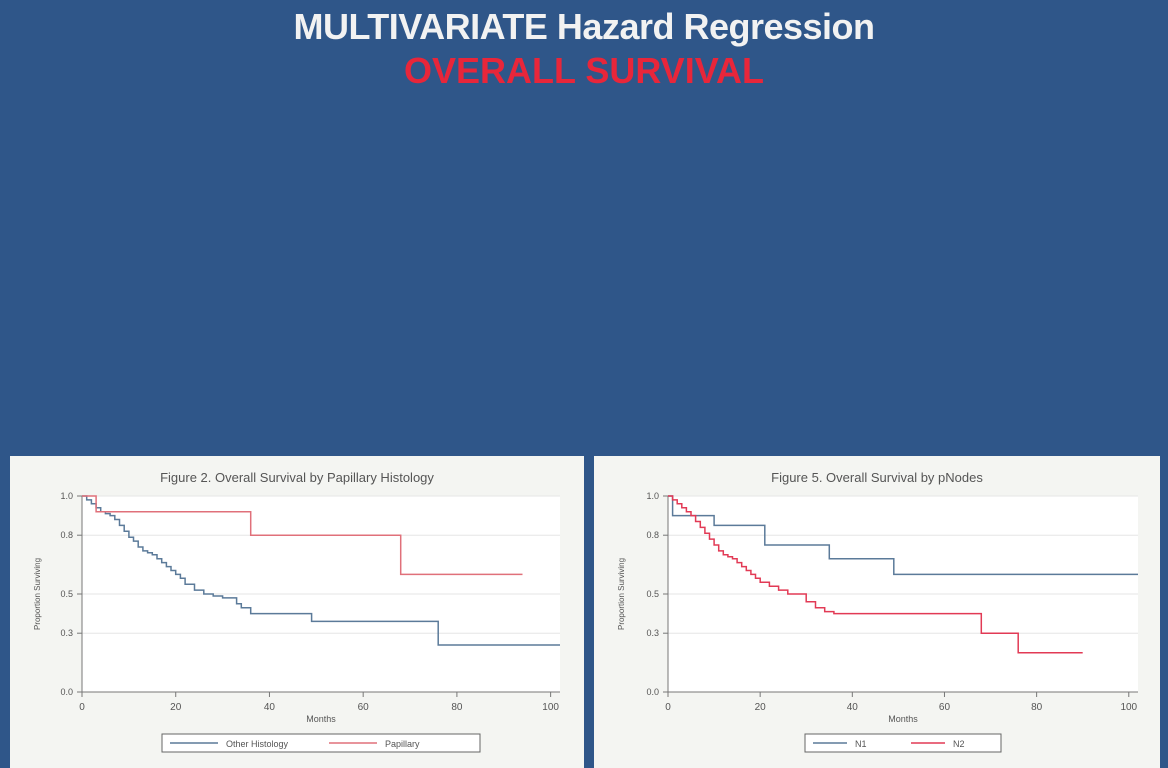 The height and width of the screenshot is (768, 1168). Describe the element at coordinates (584, 26) in the screenshot. I see `slide-title: MULTIVARIATE Hazard Regression` at that location.